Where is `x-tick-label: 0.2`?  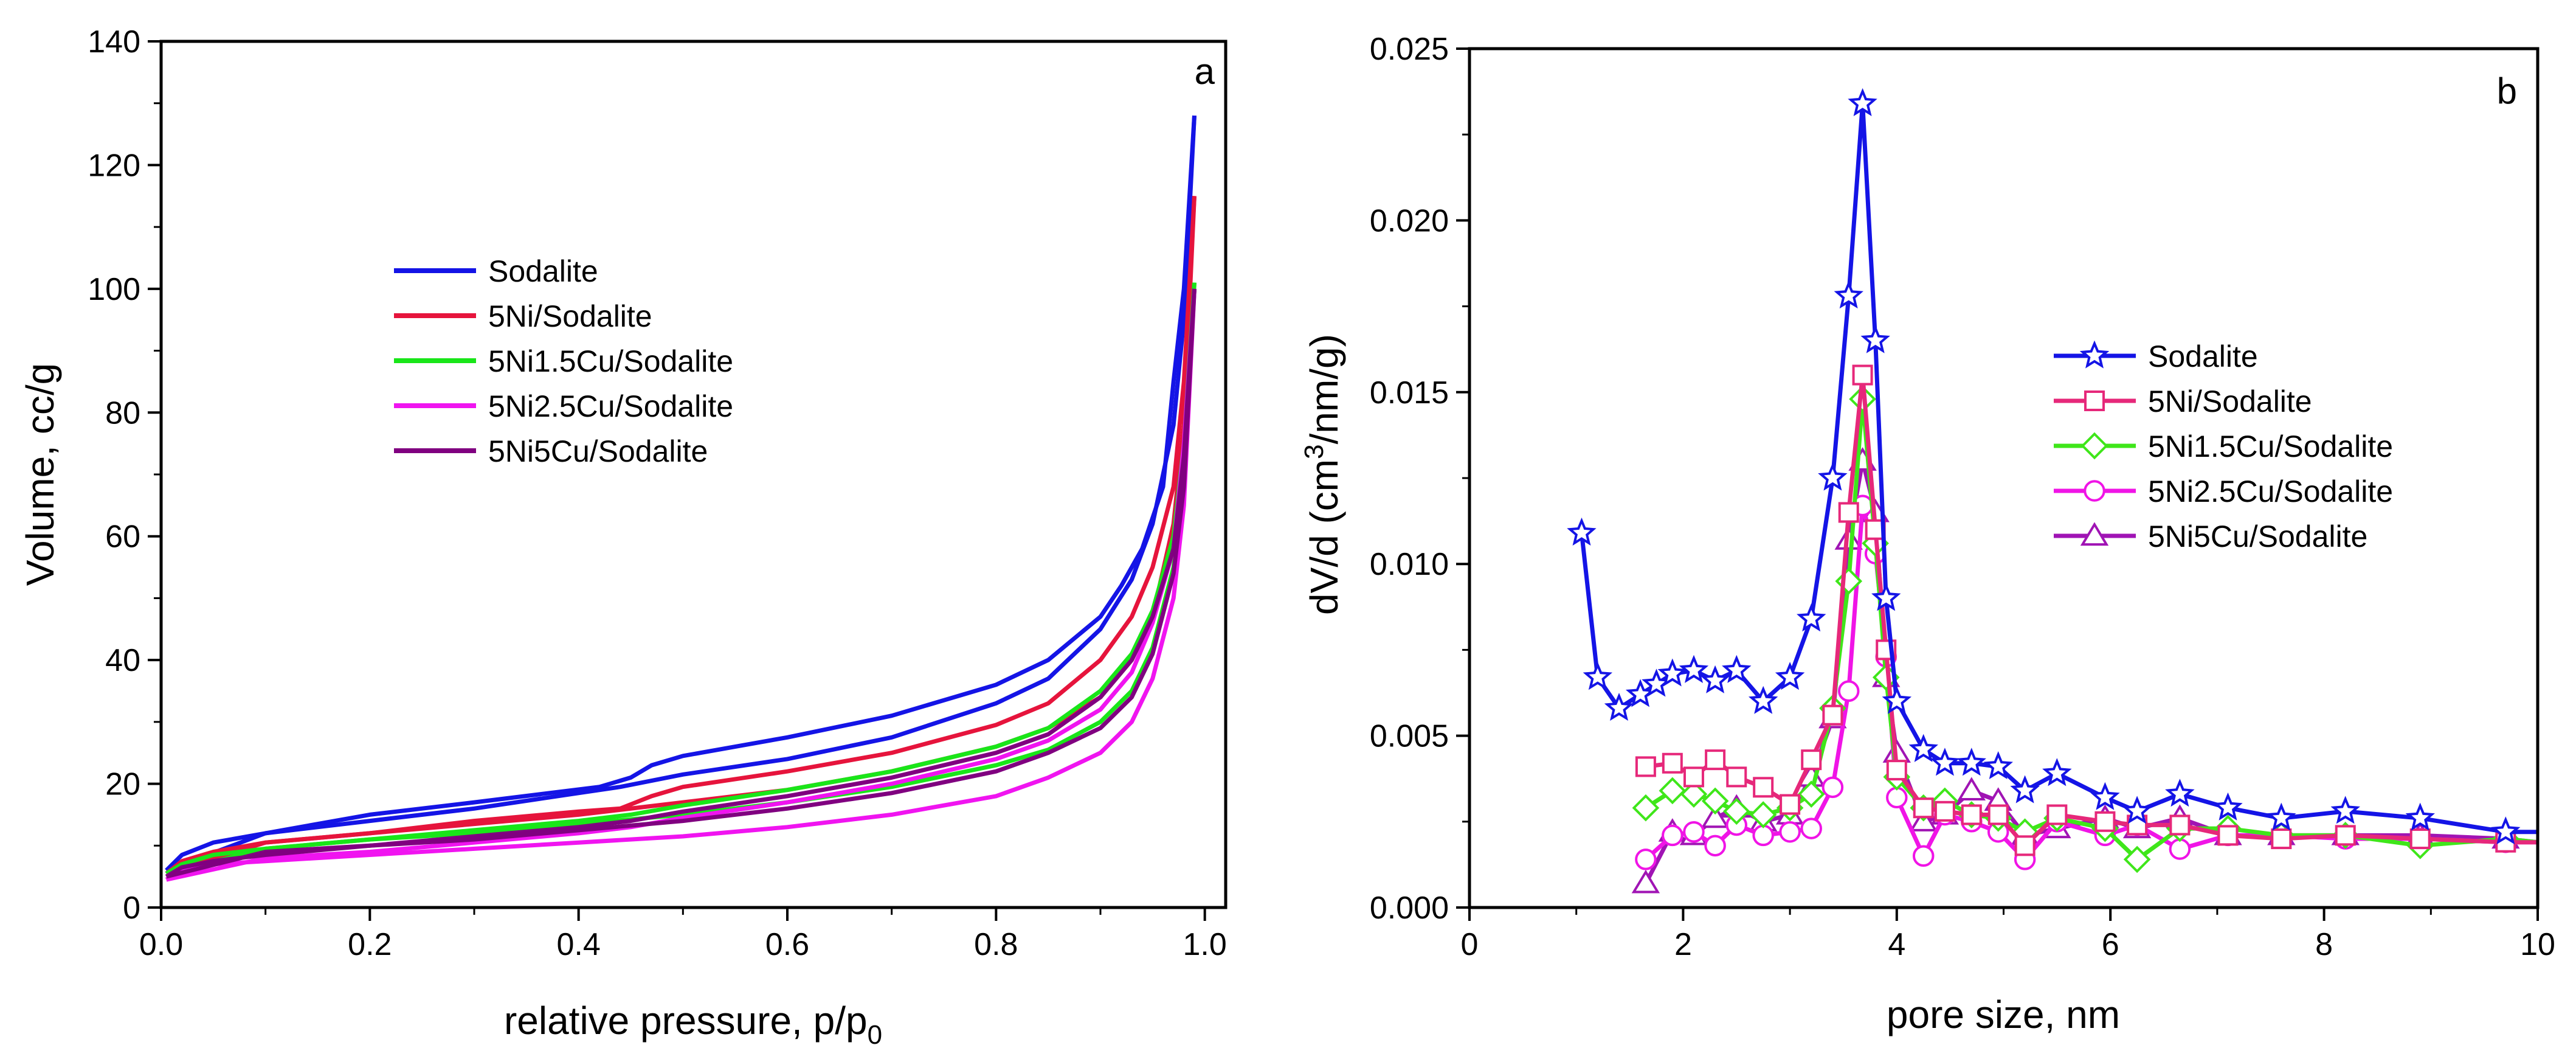 x-tick-label: 0.2 is located at coordinates (370, 944).